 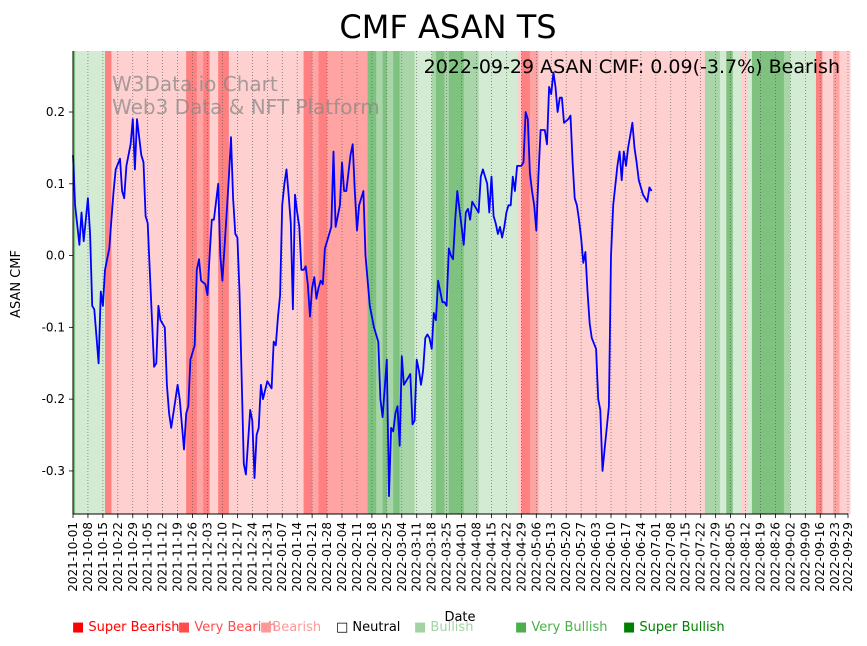 I want to click on legend-neutral: □ Neutral, so click(x=368, y=627).